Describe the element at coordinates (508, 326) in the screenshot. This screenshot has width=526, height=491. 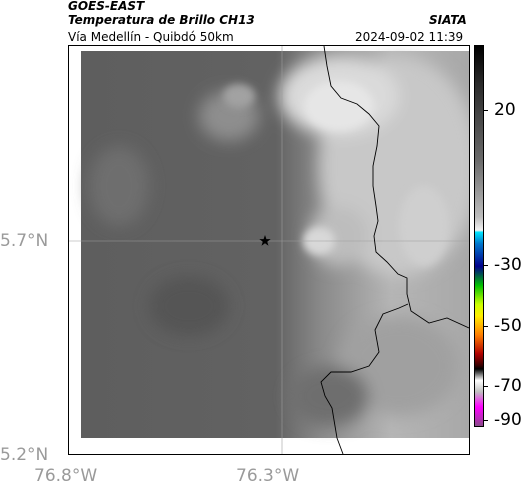
I see `colorbar-label: -50` at that location.